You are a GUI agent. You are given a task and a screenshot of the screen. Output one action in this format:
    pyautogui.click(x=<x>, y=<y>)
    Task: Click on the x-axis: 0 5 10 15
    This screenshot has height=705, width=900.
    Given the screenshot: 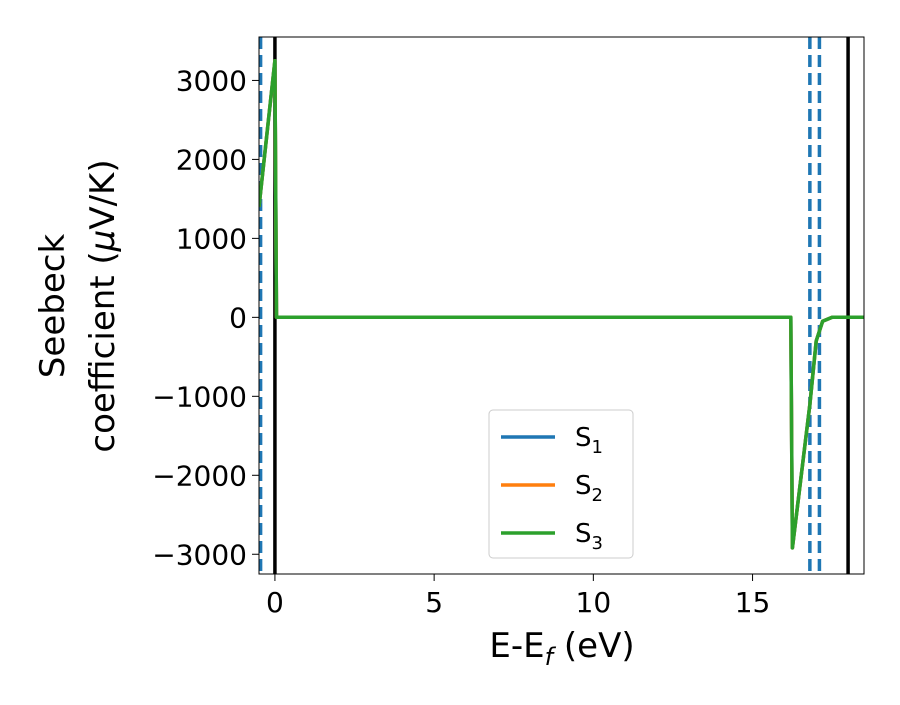 What is the action you would take?
    pyautogui.click(x=518, y=596)
    